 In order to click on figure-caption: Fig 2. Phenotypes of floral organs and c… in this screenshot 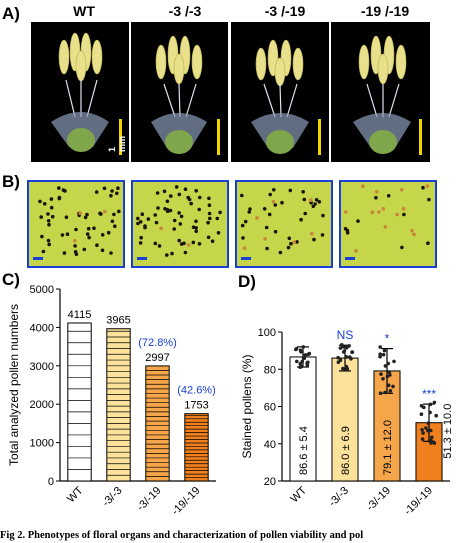, I will do `click(182, 535)`.